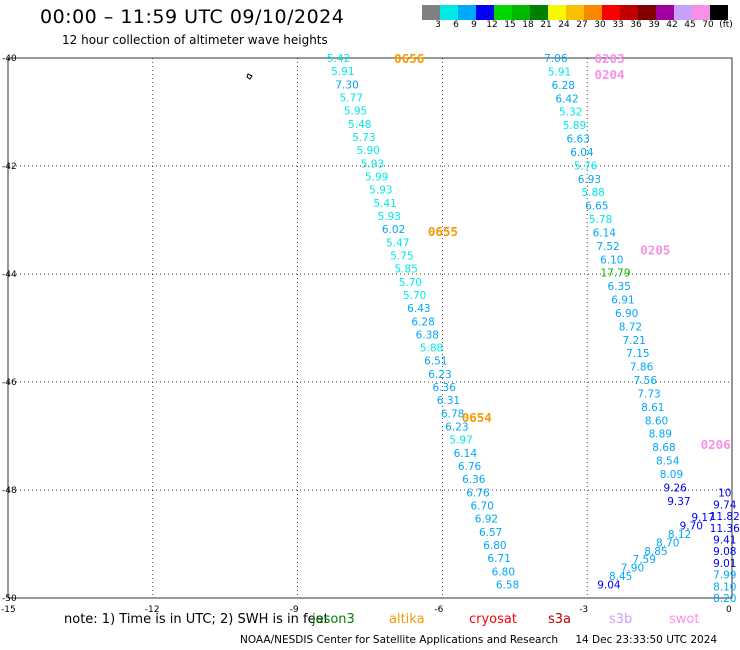  I want to click on wave-height-point: 7.52, so click(607, 247).